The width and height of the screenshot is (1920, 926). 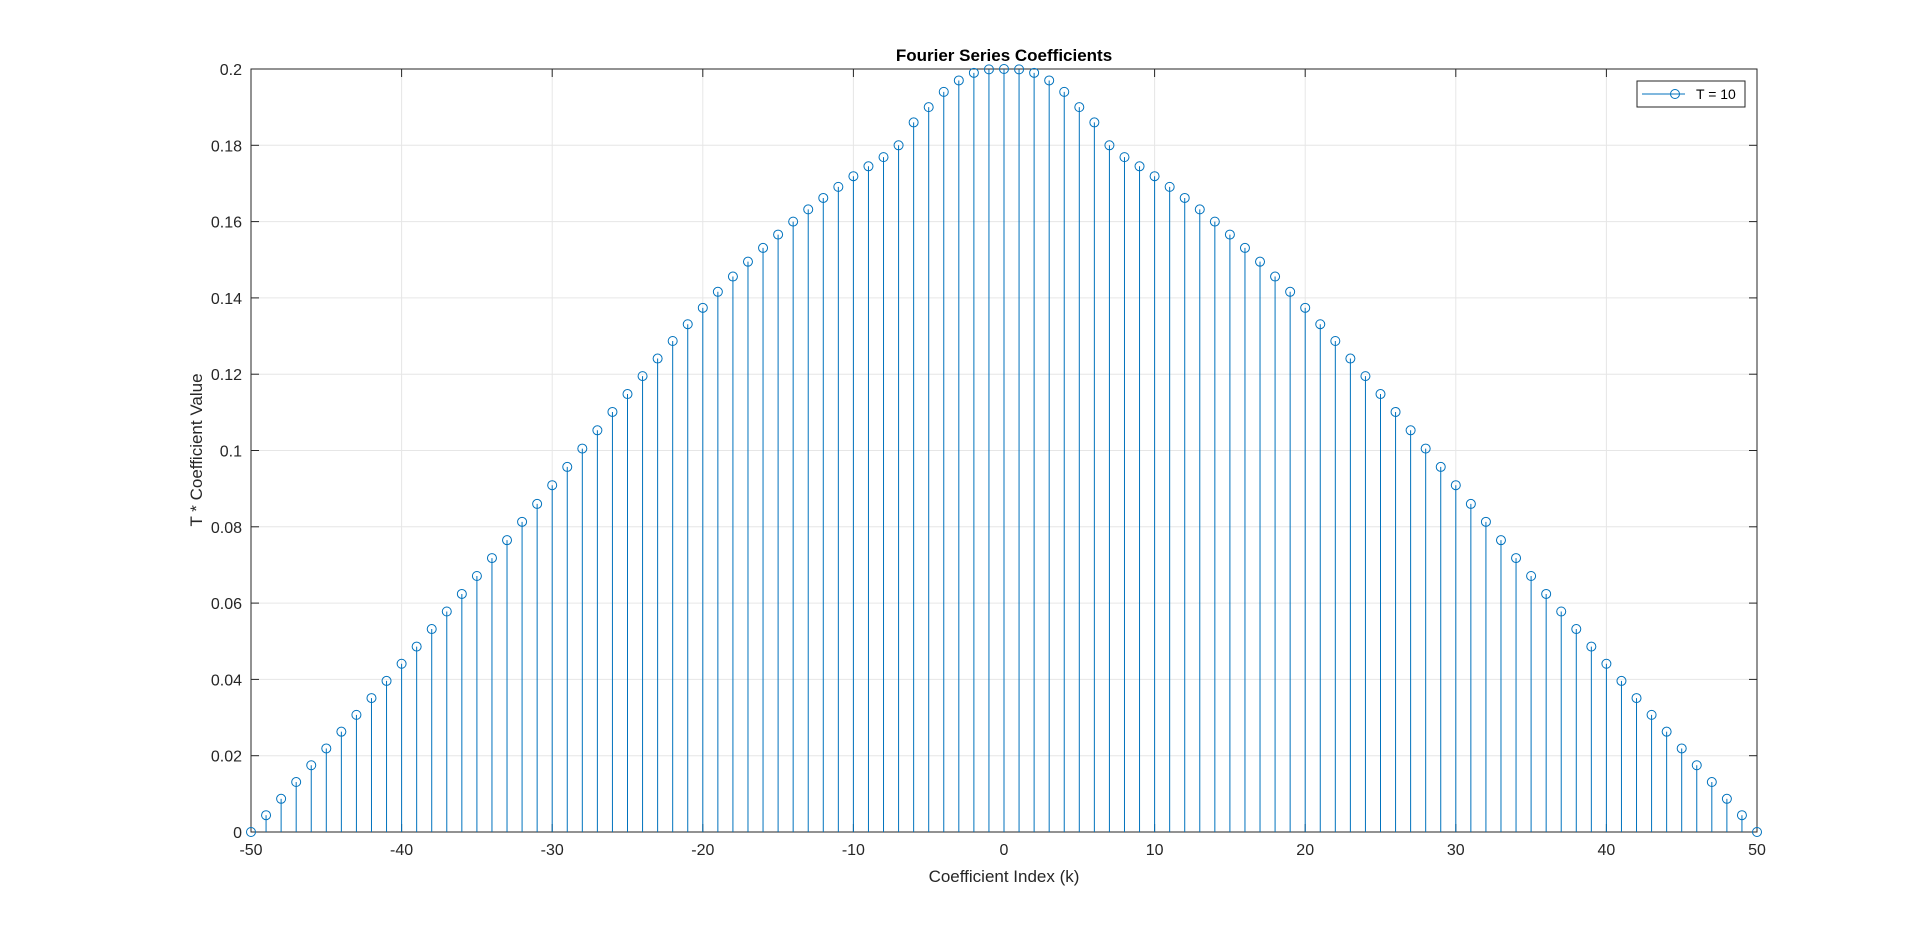 I want to click on x-tick-label: 40, so click(x=1607, y=850).